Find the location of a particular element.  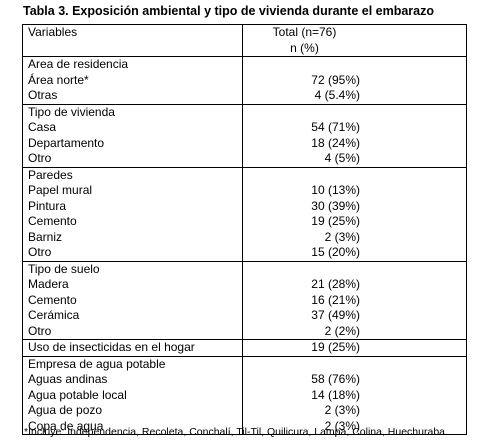

label-cell: Uso de insecticidas en el hogar is located at coordinates (111, 347).